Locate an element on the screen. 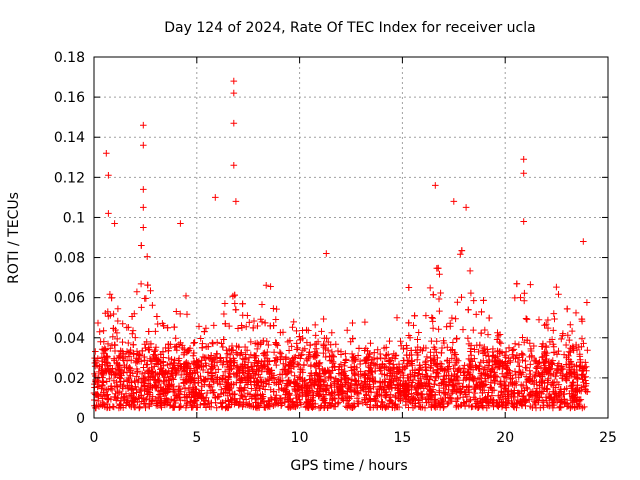 The height and width of the screenshot is (480, 640). x-tick-label: 0 is located at coordinates (94, 438).